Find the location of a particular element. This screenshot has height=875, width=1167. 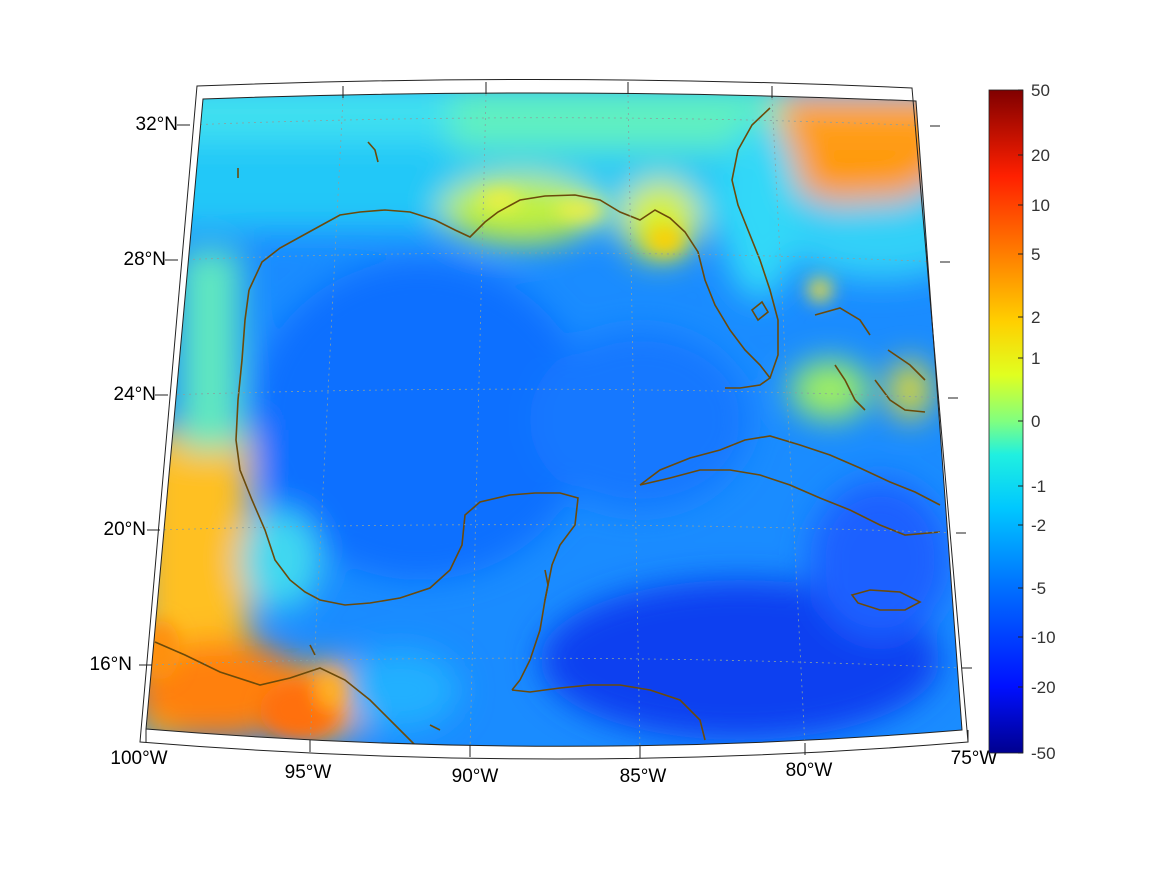

colorbar-tick-label: -20 is located at coordinates (1043, 687).